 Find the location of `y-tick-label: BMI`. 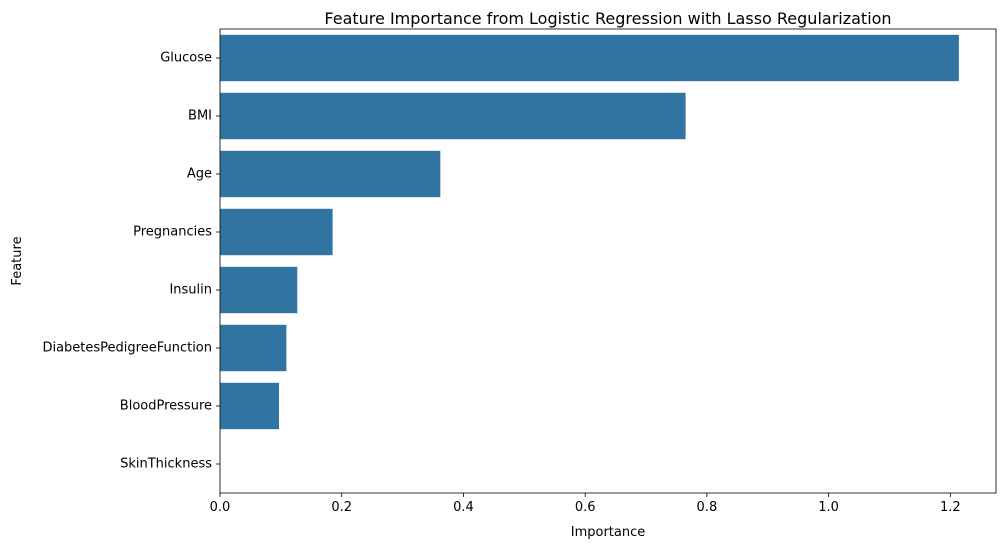

y-tick-label: BMI is located at coordinates (200, 116).